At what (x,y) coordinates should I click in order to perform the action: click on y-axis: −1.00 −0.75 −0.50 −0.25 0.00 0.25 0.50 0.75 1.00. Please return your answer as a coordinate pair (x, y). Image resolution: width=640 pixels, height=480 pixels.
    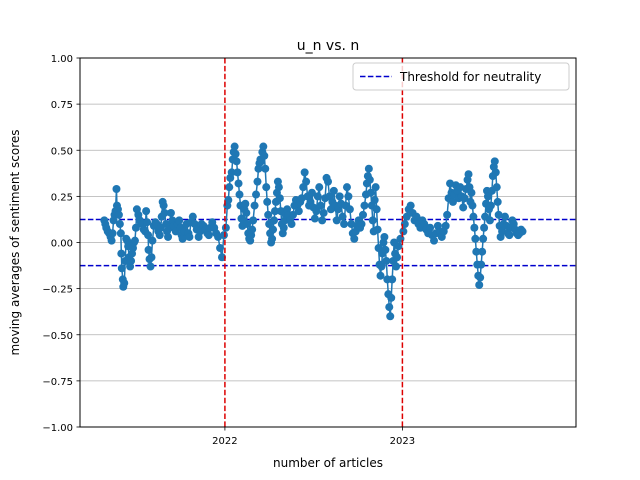
    Looking at the image, I should click on (61, 244).